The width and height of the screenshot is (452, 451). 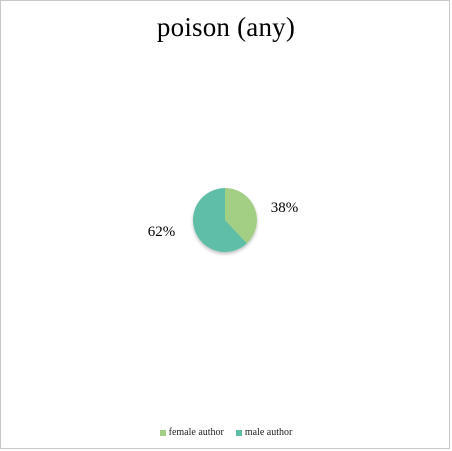 I want to click on legend-label-female-author: female author, so click(x=196, y=432).